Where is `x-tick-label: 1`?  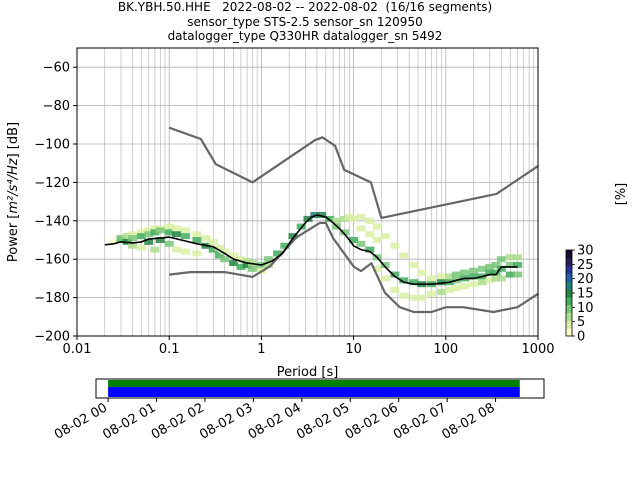
x-tick-label: 1 is located at coordinates (261, 349).